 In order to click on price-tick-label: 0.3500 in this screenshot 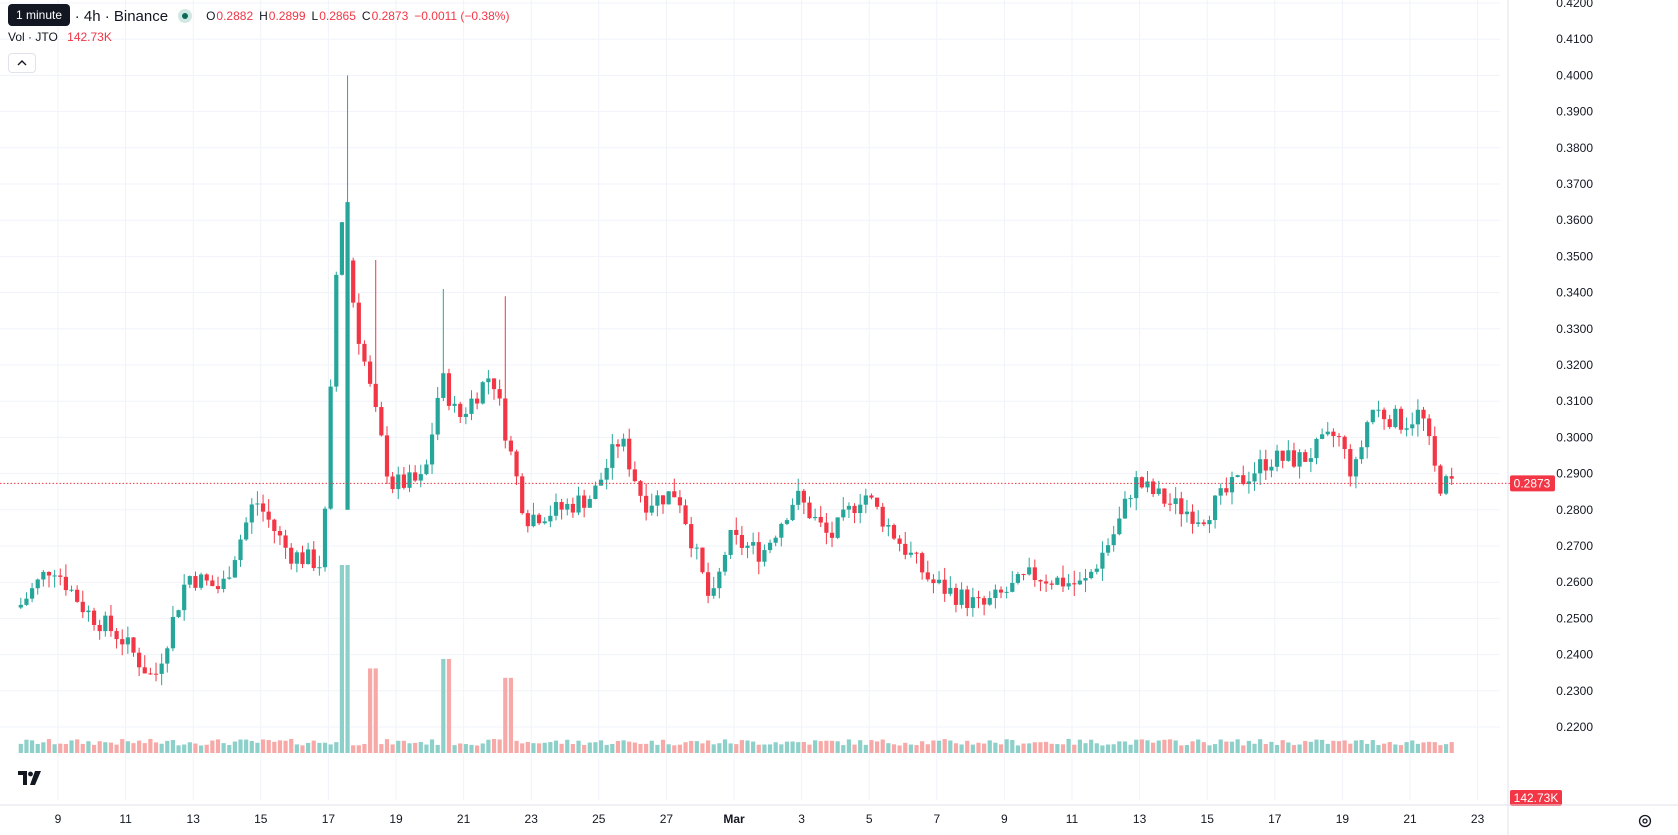, I will do `click(1574, 256)`.